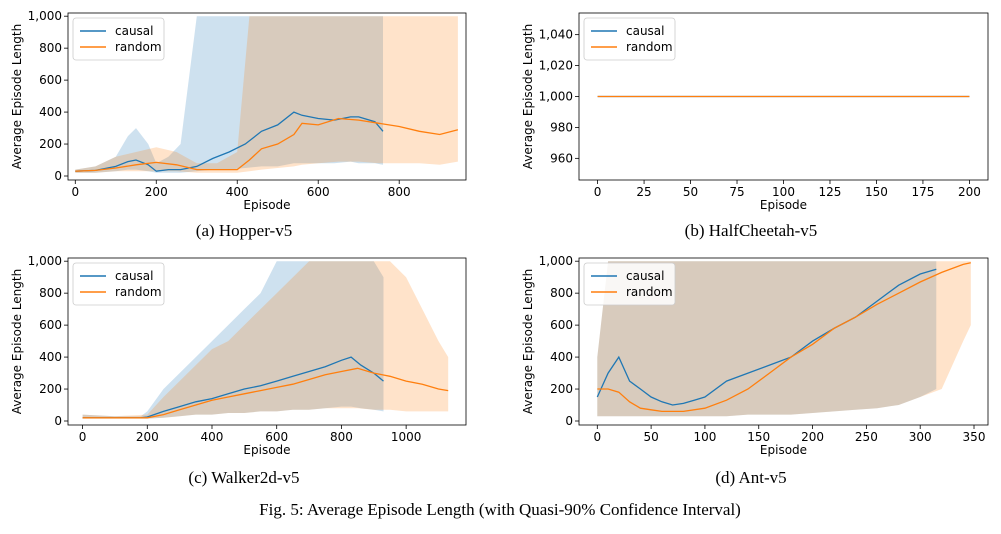 This screenshot has width=1001, height=534. What do you see at coordinates (750, 477) in the screenshot?
I see `subcaption-ant: (d) Ant-v5` at bounding box center [750, 477].